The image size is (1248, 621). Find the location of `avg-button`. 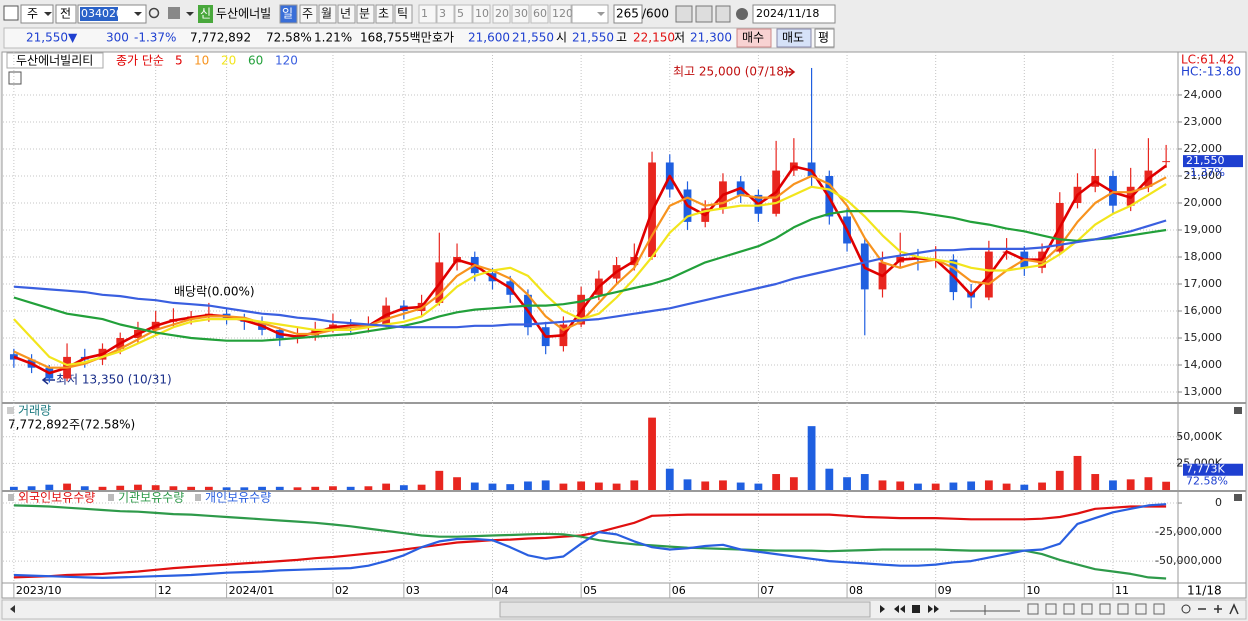

avg-button is located at coordinates (824, 38).